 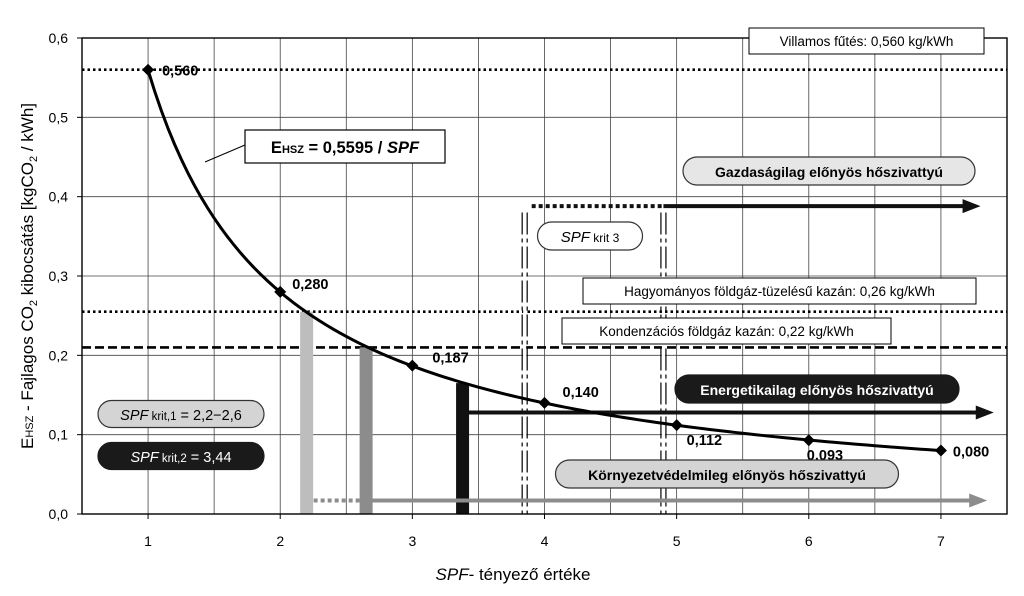 What do you see at coordinates (59, 514) in the screenshot?
I see `y-tick-label: 0,0` at bounding box center [59, 514].